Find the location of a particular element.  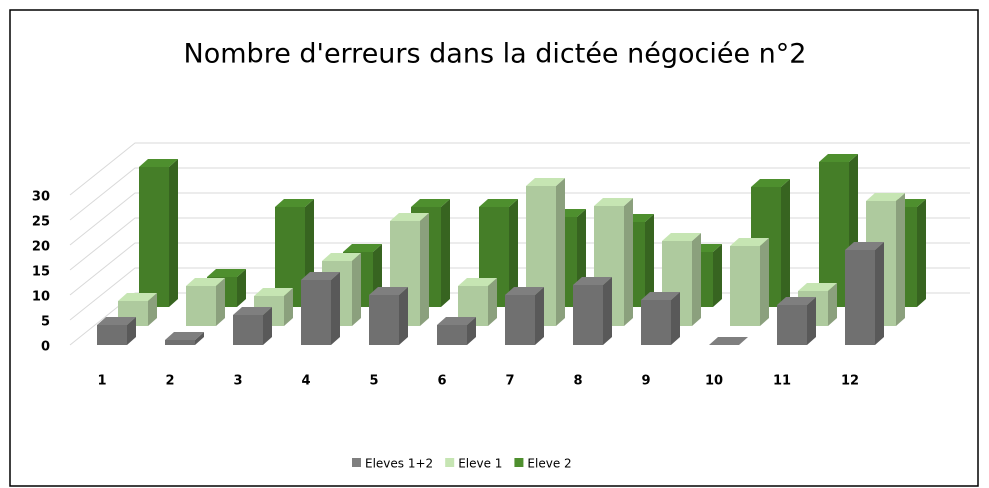

x-tick-label: 8 is located at coordinates (577, 381).